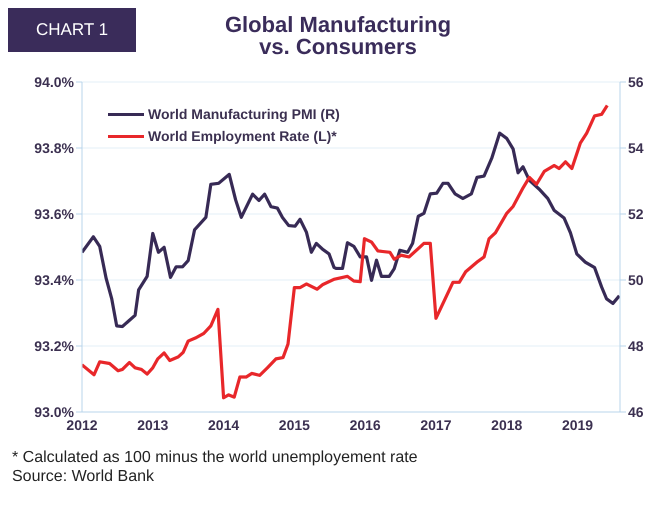 The height and width of the screenshot is (529, 672). What do you see at coordinates (153, 424) in the screenshot?
I see `x-tick-label: 2013` at bounding box center [153, 424].